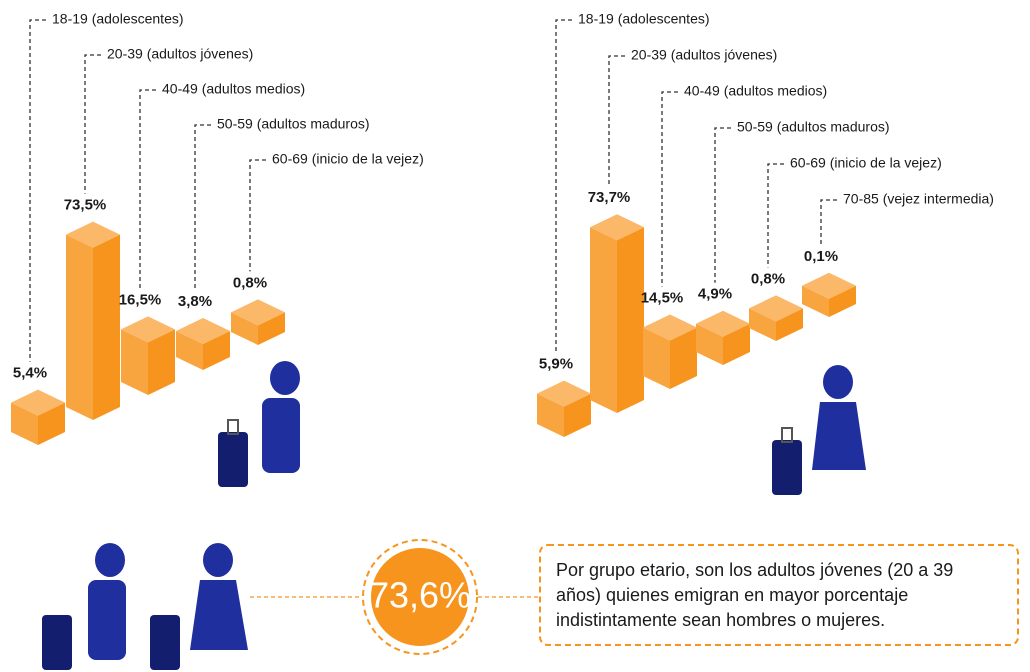  I want to click on callout-ring, so click(420, 597).